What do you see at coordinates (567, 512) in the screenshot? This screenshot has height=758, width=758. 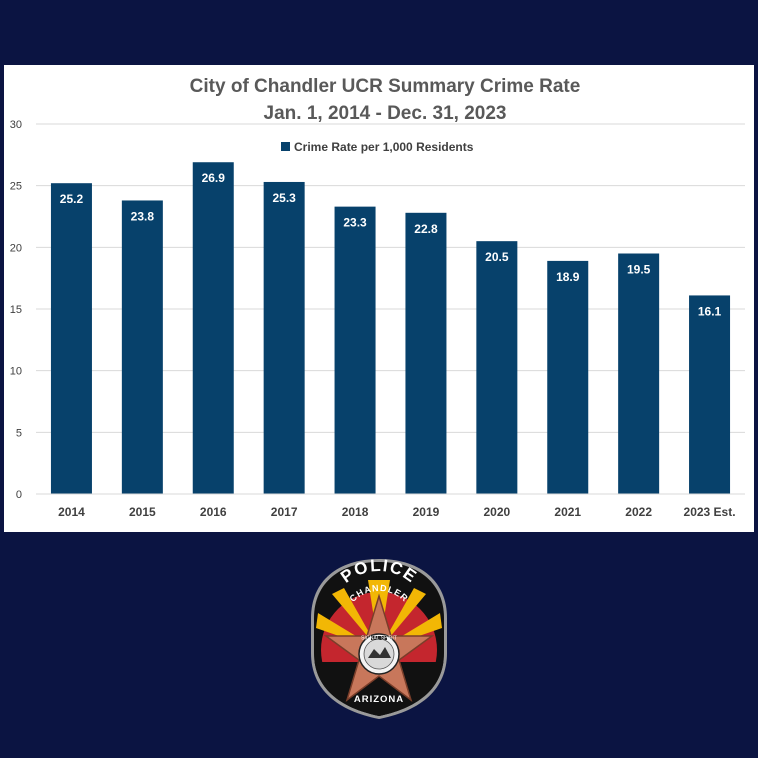 I see `x-tick-label: 2021` at bounding box center [567, 512].